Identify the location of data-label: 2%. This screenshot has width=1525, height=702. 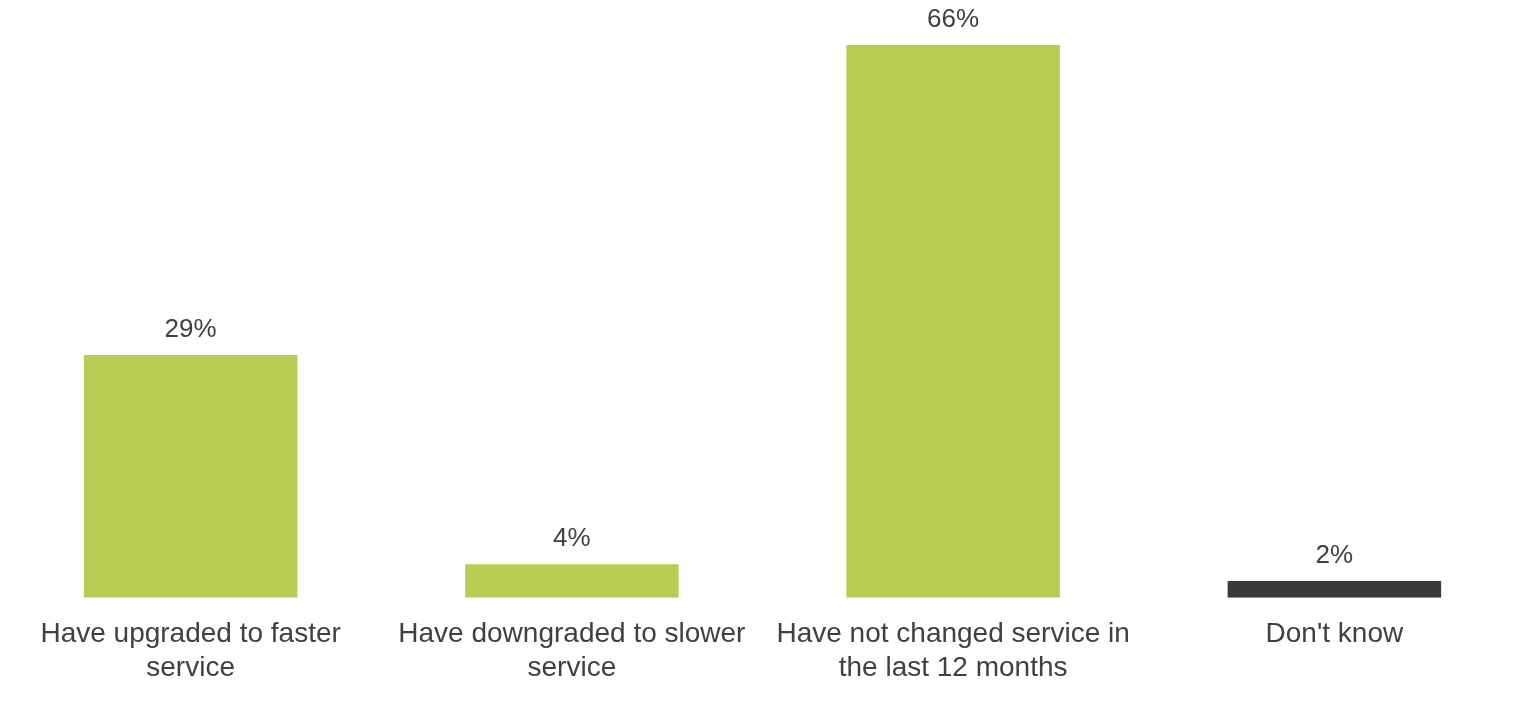
(1334, 554).